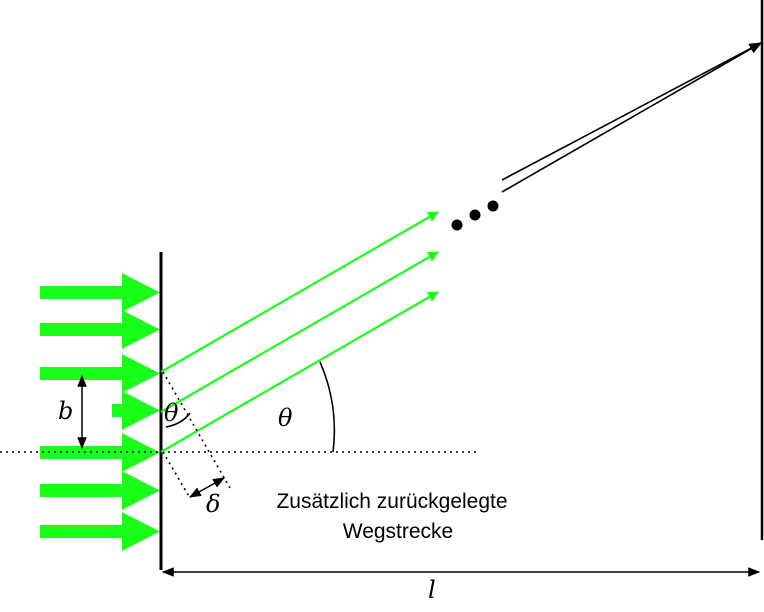  I want to click on label-theta-small: θ, so click(171, 413).